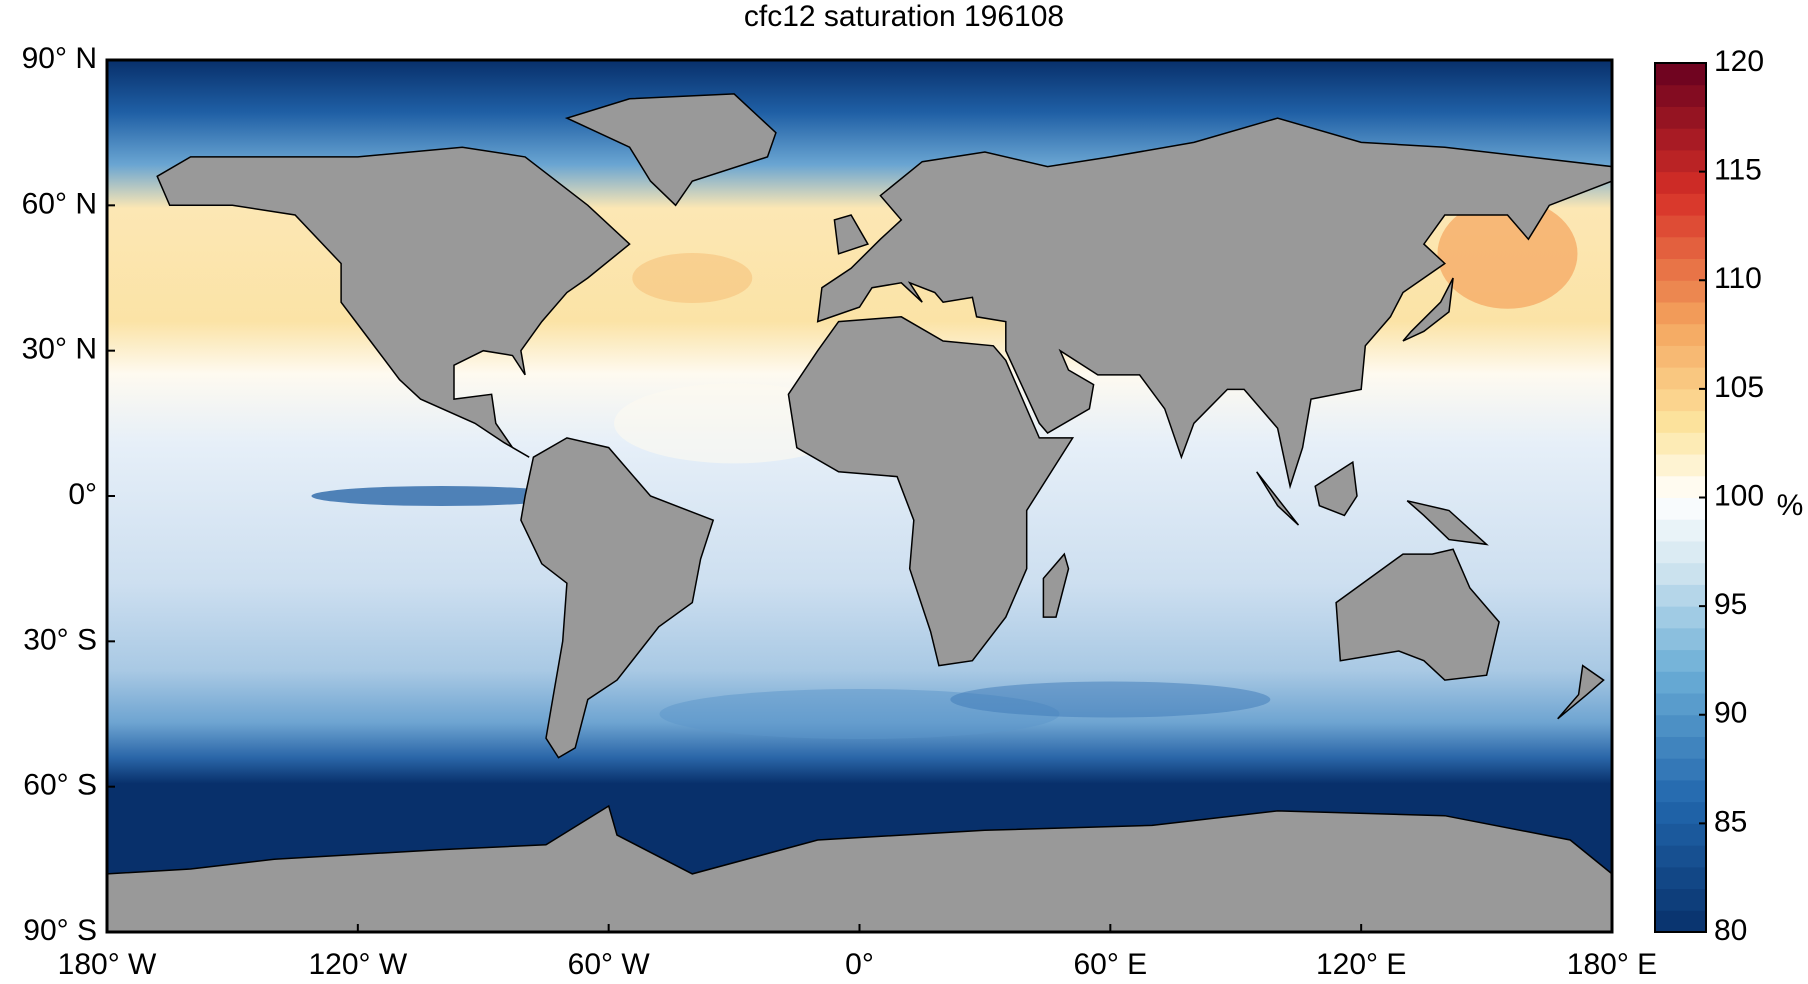 The image size is (1808, 984). What do you see at coordinates (59, 58) in the screenshot?
I see `y-tick-label: 90° N` at bounding box center [59, 58].